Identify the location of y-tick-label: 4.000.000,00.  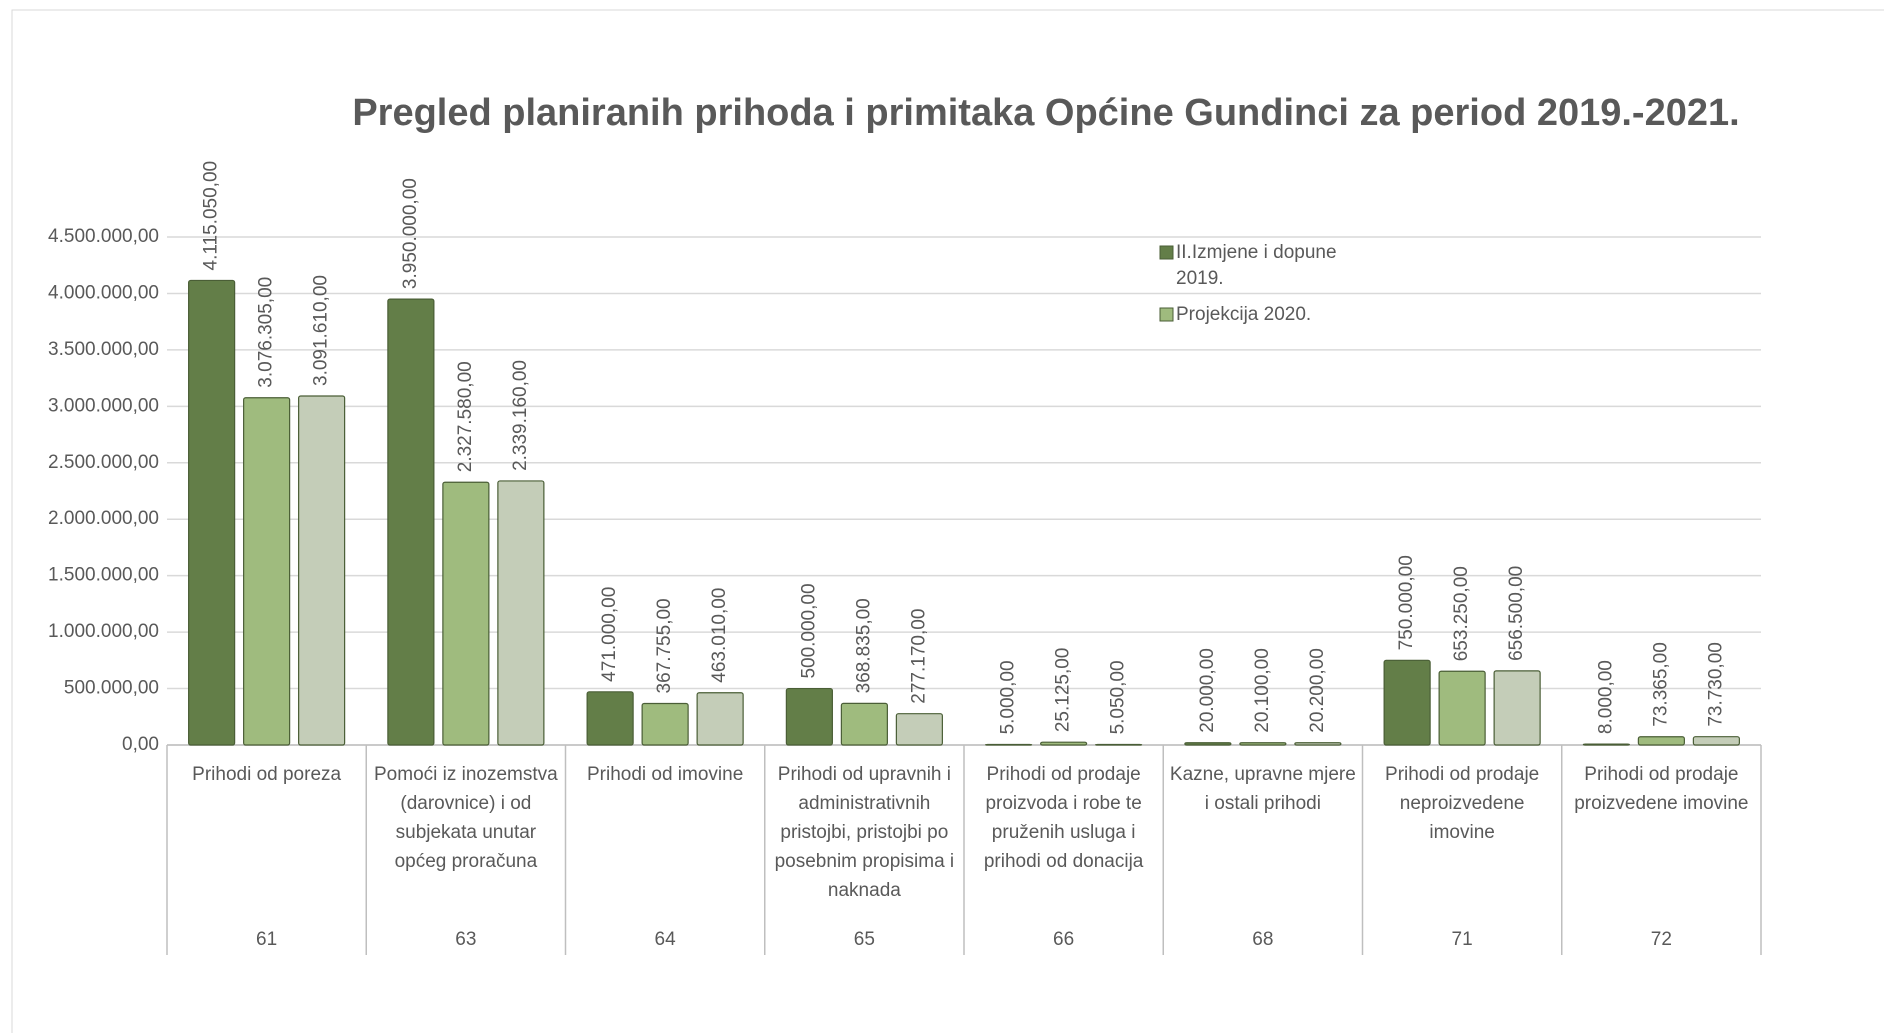
(103, 292).